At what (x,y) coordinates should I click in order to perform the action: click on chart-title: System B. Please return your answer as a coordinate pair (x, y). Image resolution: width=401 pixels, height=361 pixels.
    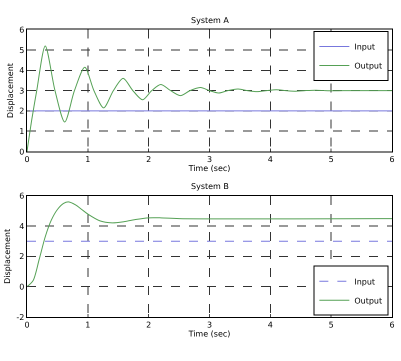
    Looking at the image, I should click on (210, 186).